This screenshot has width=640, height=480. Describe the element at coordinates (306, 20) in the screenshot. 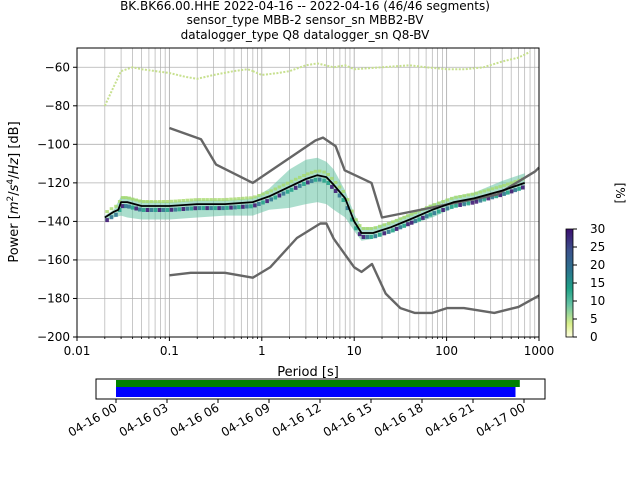

I see `title-line-2: sensor_type MBB-2 sensor_sn MBB2-BV` at that location.